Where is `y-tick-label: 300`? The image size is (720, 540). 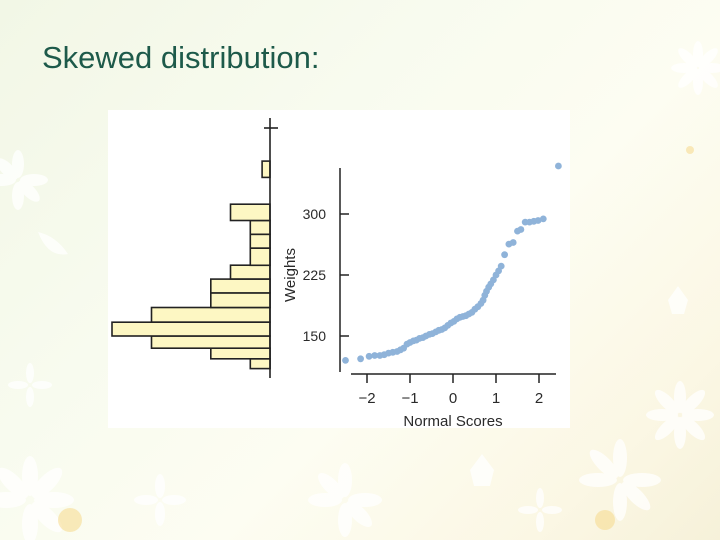 y-tick-label: 300 is located at coordinates (315, 214).